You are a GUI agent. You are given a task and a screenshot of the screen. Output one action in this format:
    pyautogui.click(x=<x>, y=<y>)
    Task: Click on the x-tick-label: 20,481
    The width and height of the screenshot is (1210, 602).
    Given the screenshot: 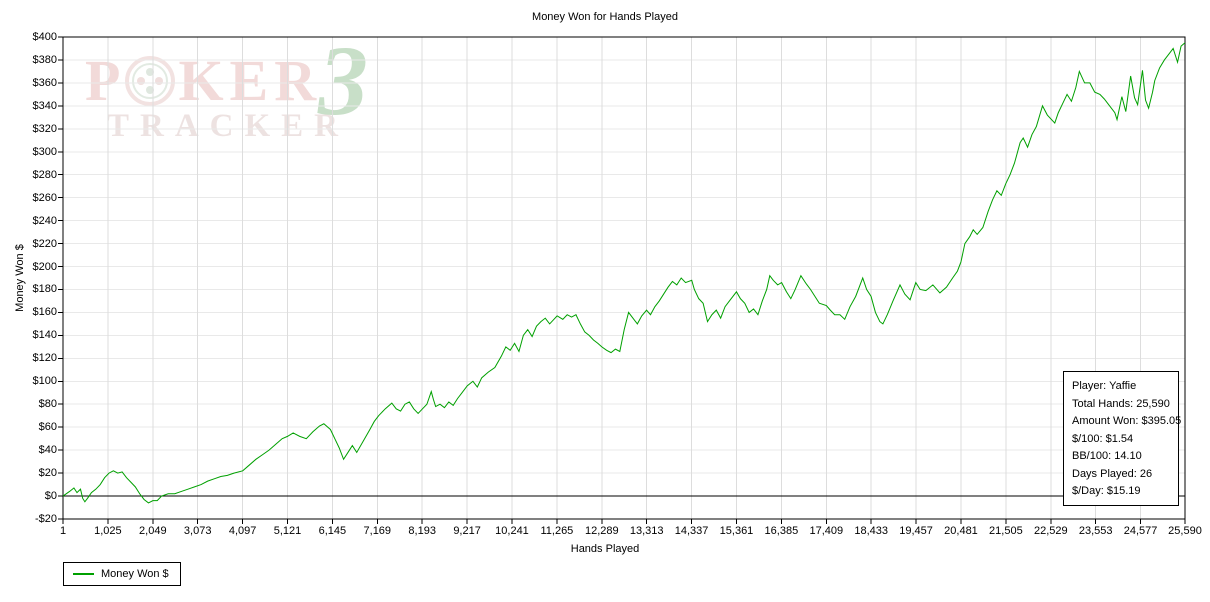 What is the action you would take?
    pyautogui.click(x=961, y=531)
    